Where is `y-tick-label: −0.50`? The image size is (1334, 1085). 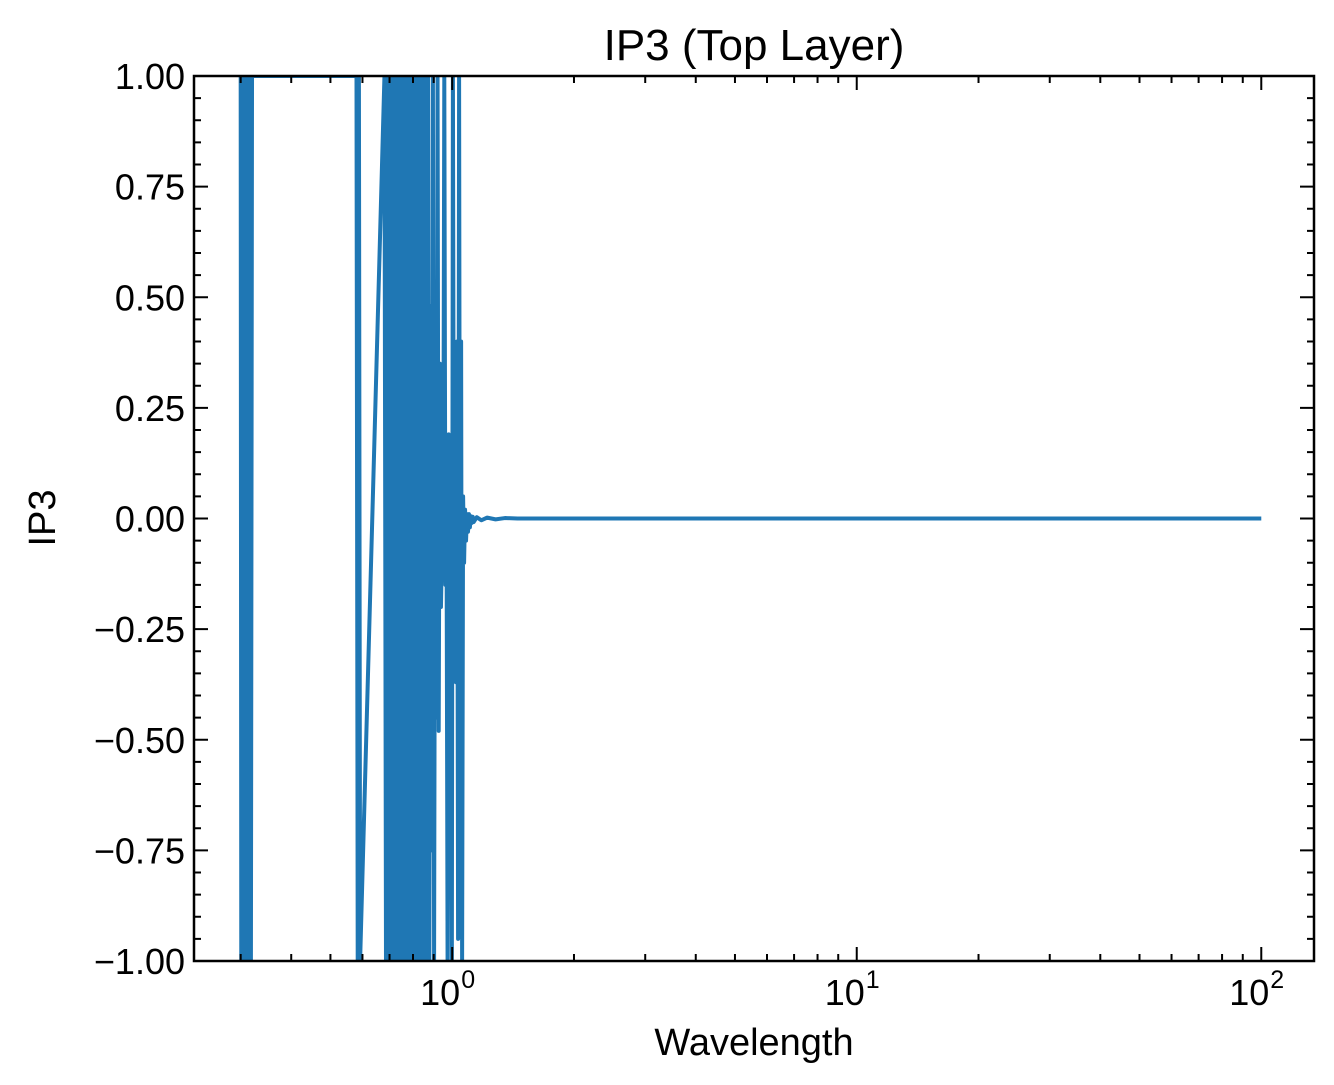
y-tick-label: −0.50 is located at coordinates (139, 740).